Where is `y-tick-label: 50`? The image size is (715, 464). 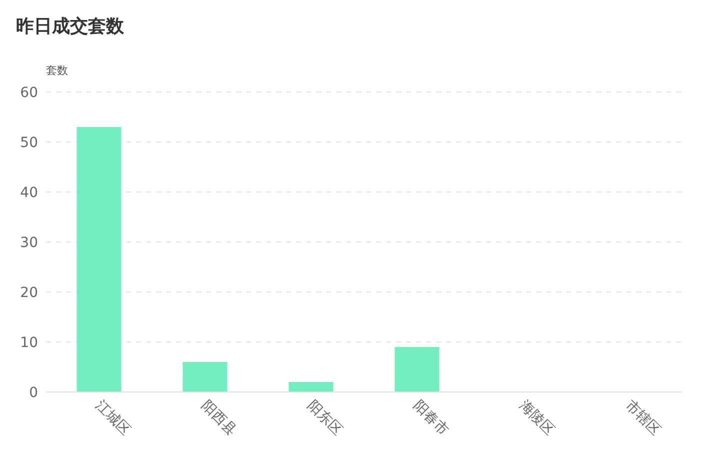 y-tick-label: 50 is located at coordinates (29, 143).